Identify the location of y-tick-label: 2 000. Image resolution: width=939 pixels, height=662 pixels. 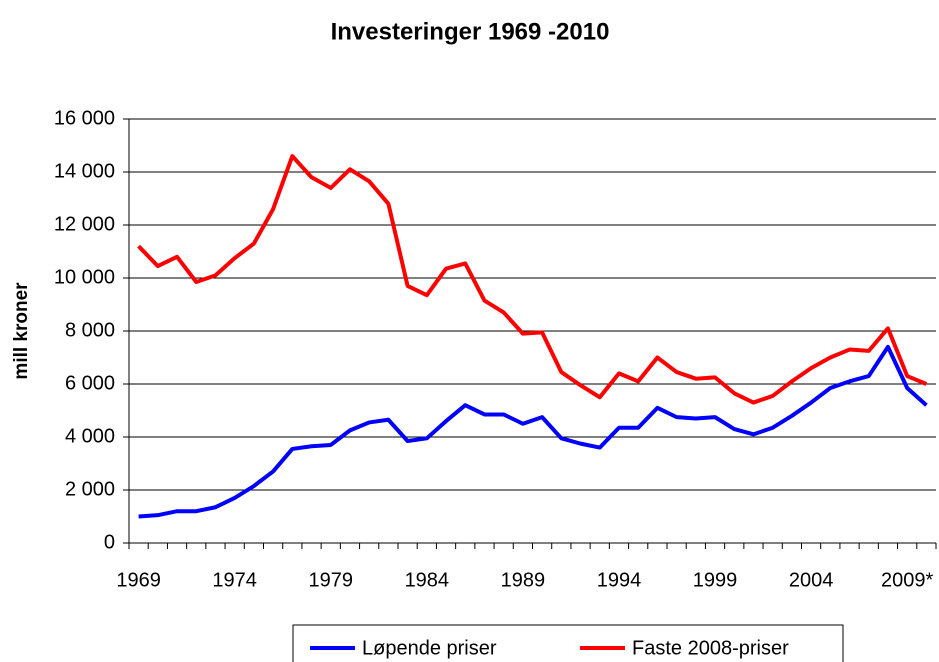
(90, 489).